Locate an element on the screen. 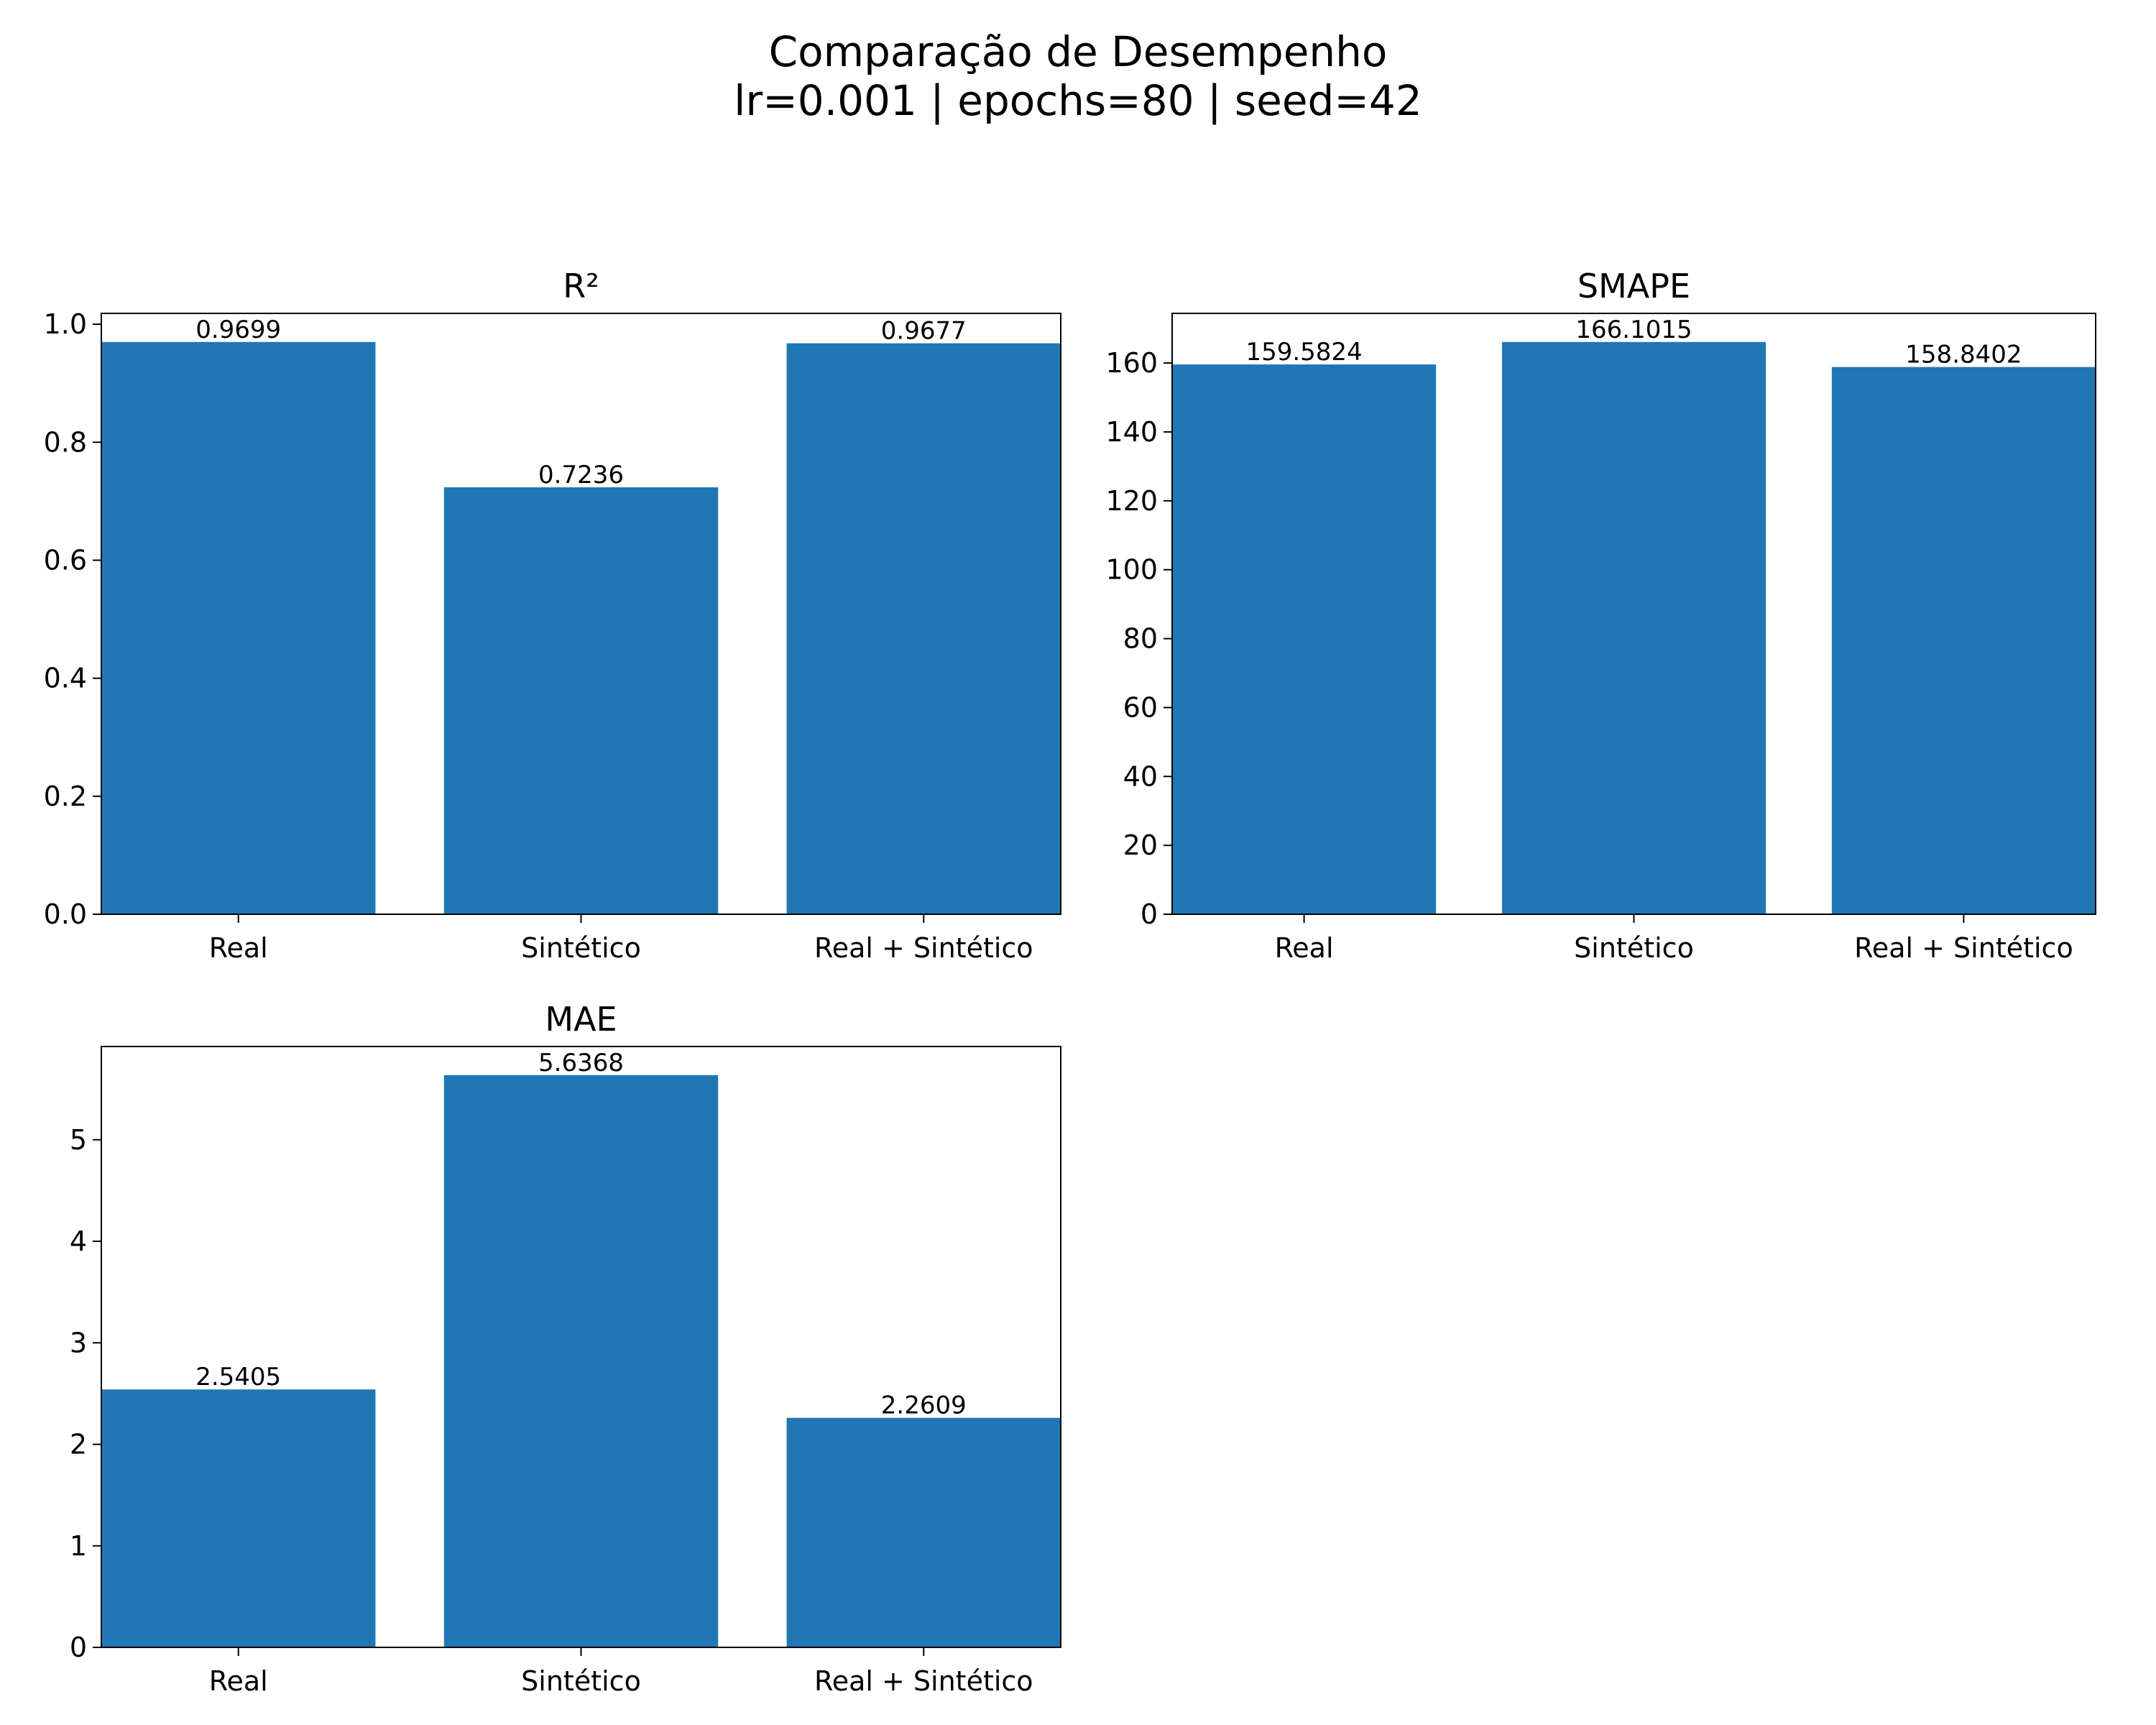 The height and width of the screenshot is (1725, 2156). data-label-mae-2: 5.6368 is located at coordinates (581, 1063).